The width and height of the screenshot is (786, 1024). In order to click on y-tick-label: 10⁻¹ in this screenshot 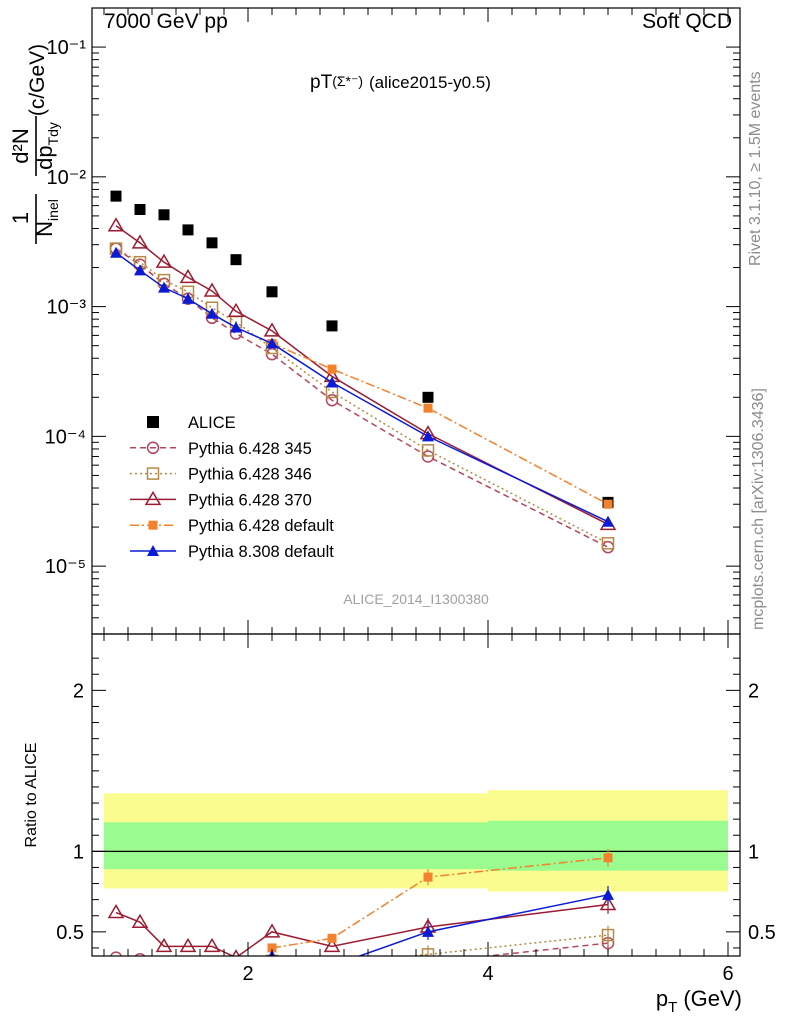, I will do `click(67, 48)`.